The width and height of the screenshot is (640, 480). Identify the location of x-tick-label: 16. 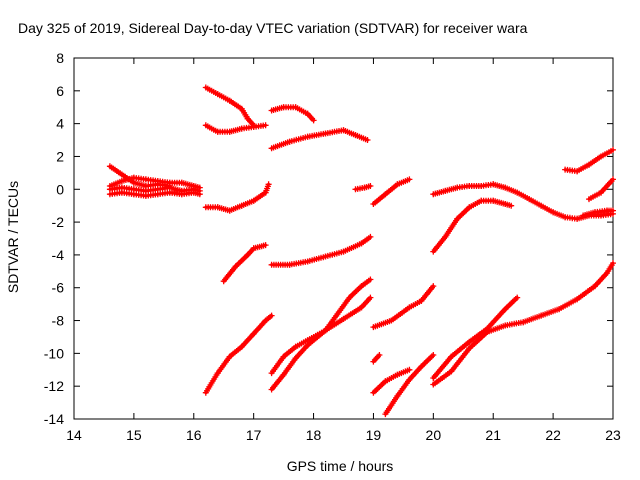
(194, 435).